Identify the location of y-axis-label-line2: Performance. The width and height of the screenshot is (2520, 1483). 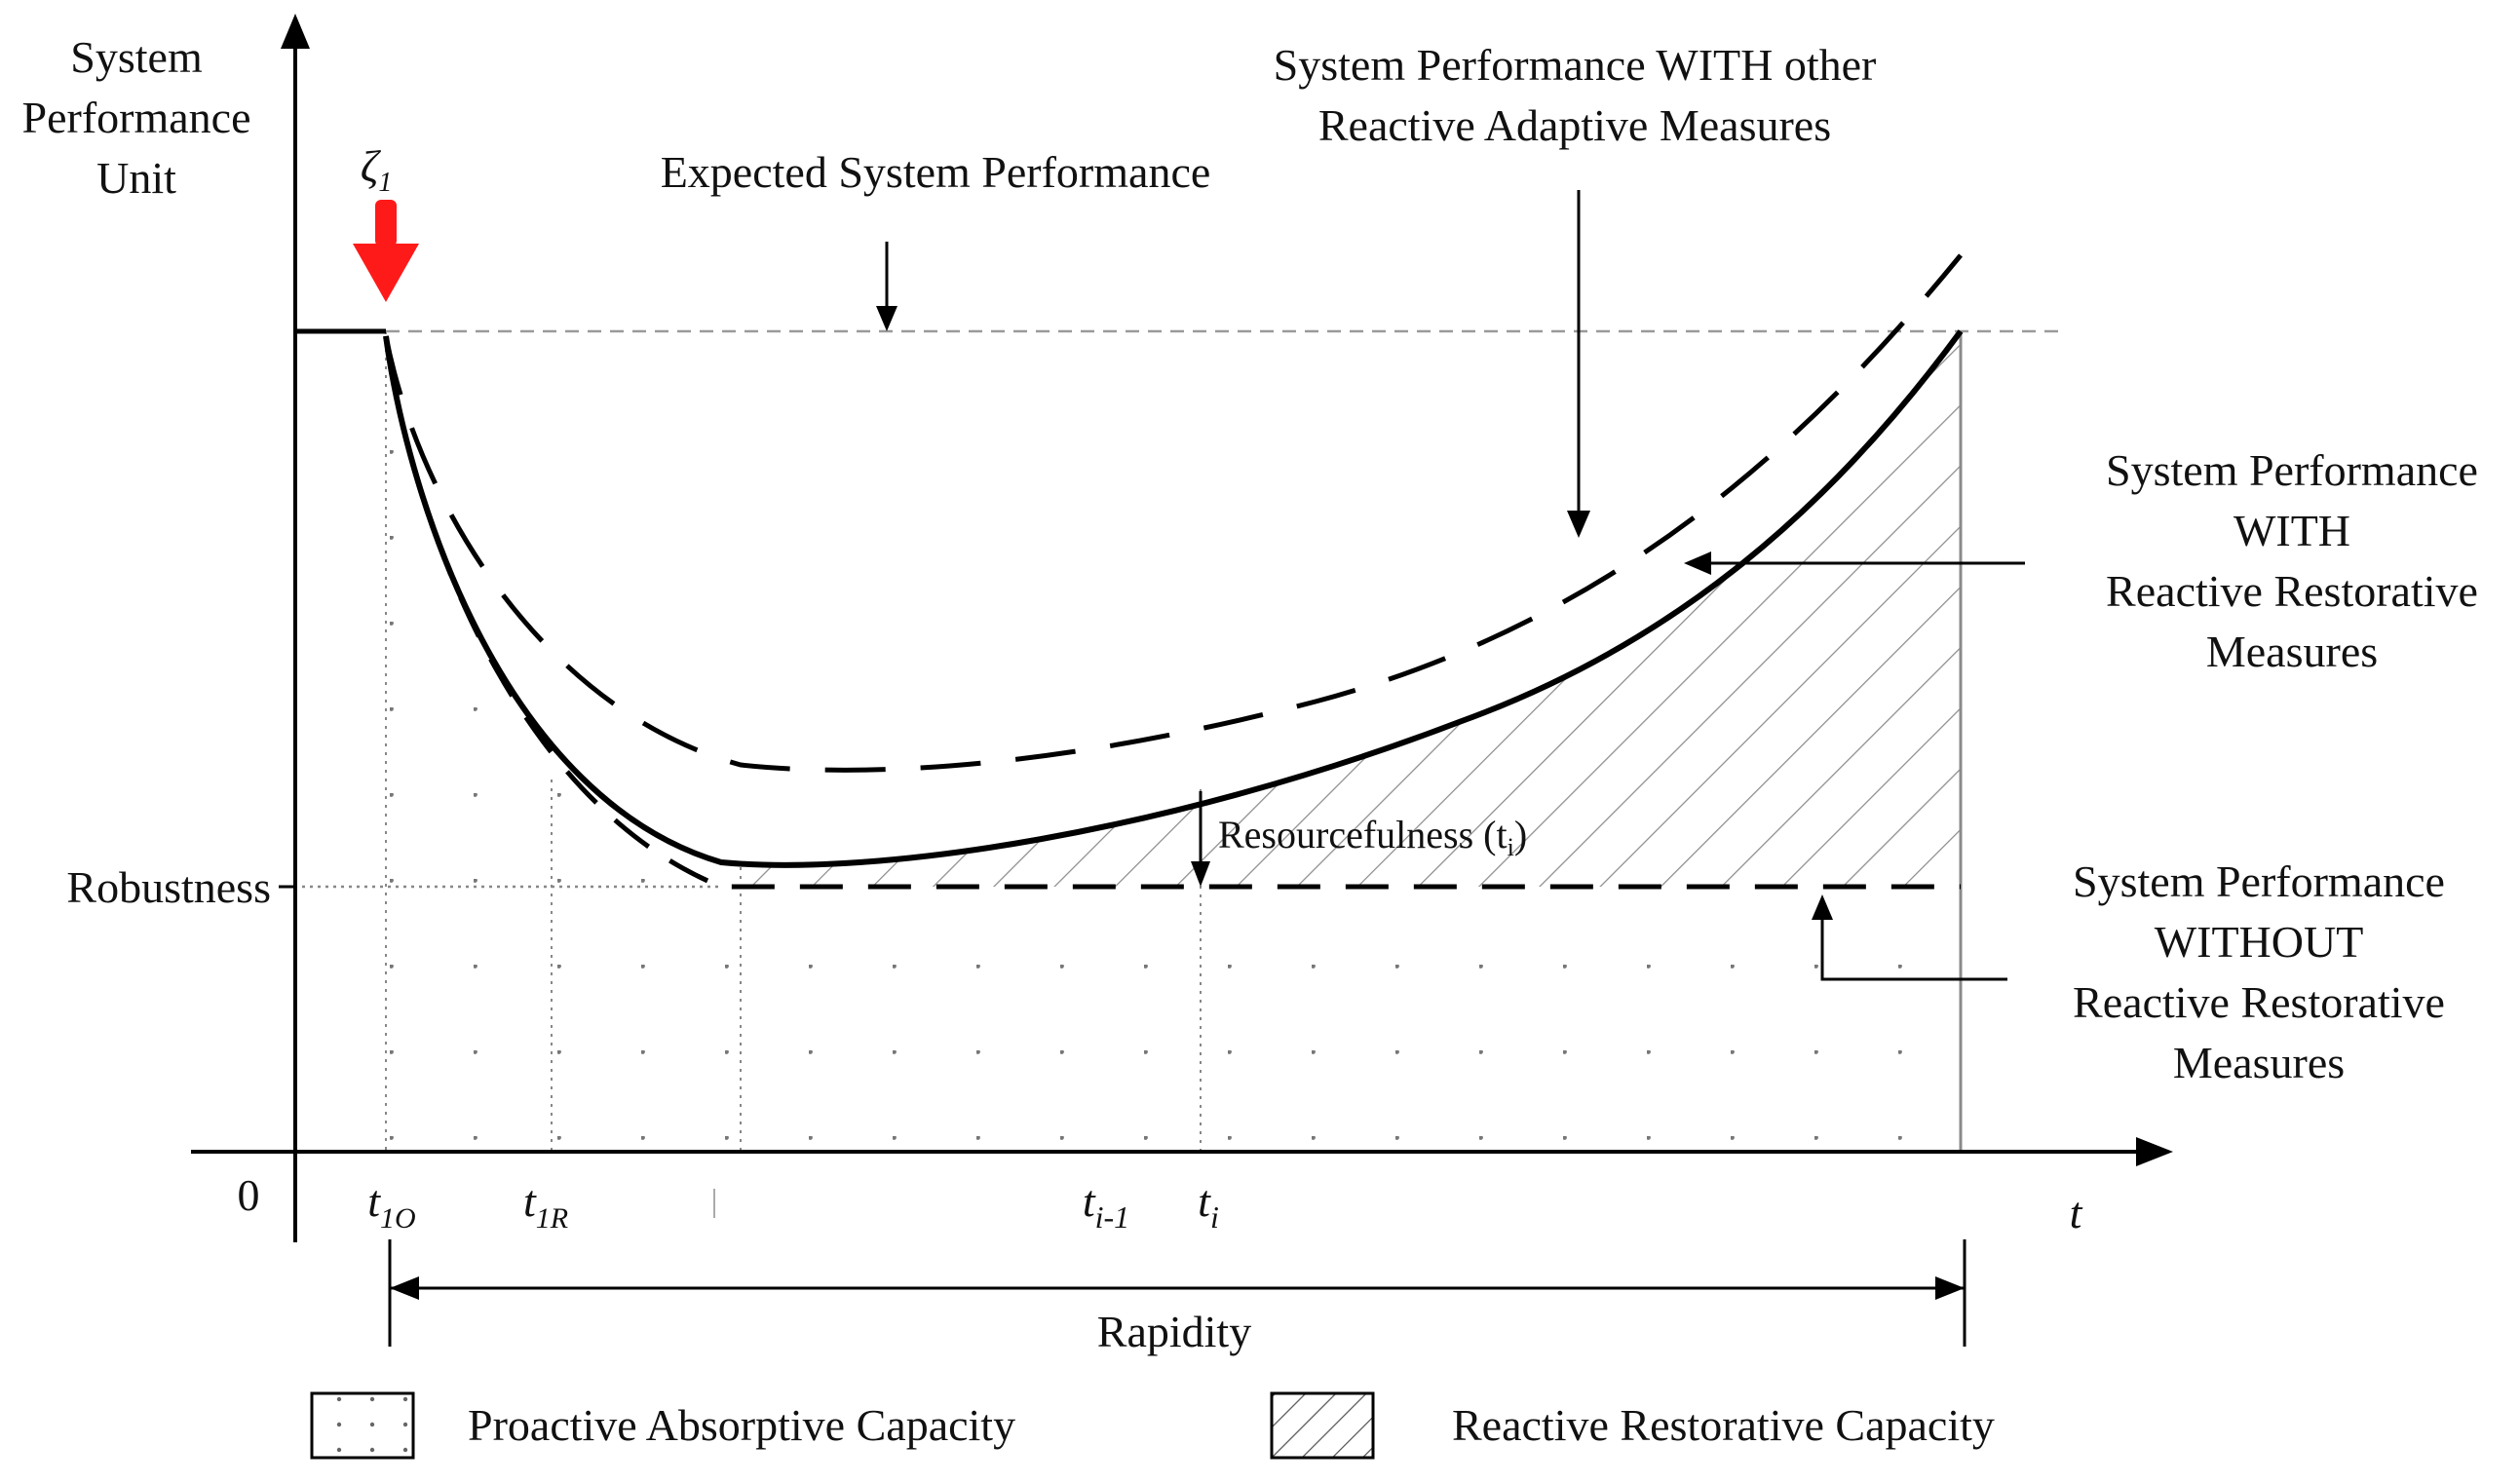
(136, 117).